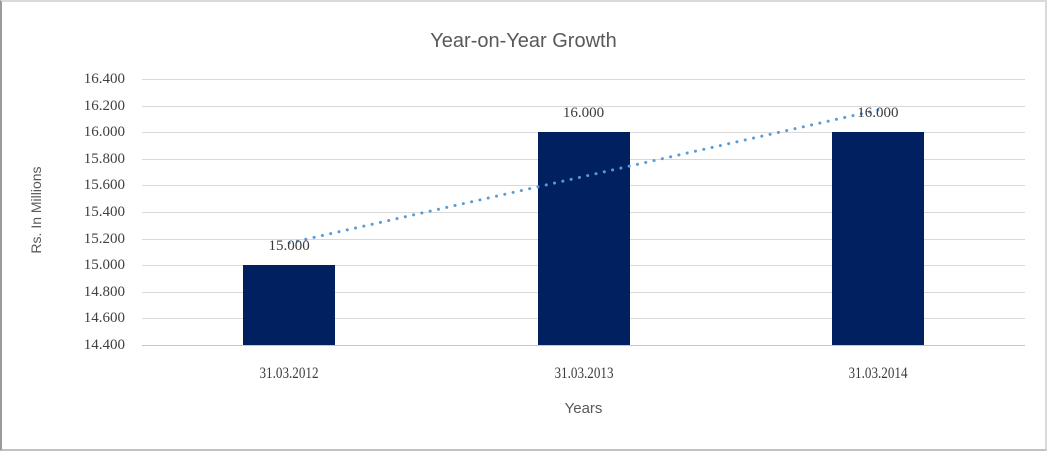 The height and width of the screenshot is (451, 1047). I want to click on x-tick-label-text: 31.03.2012, so click(289, 373).